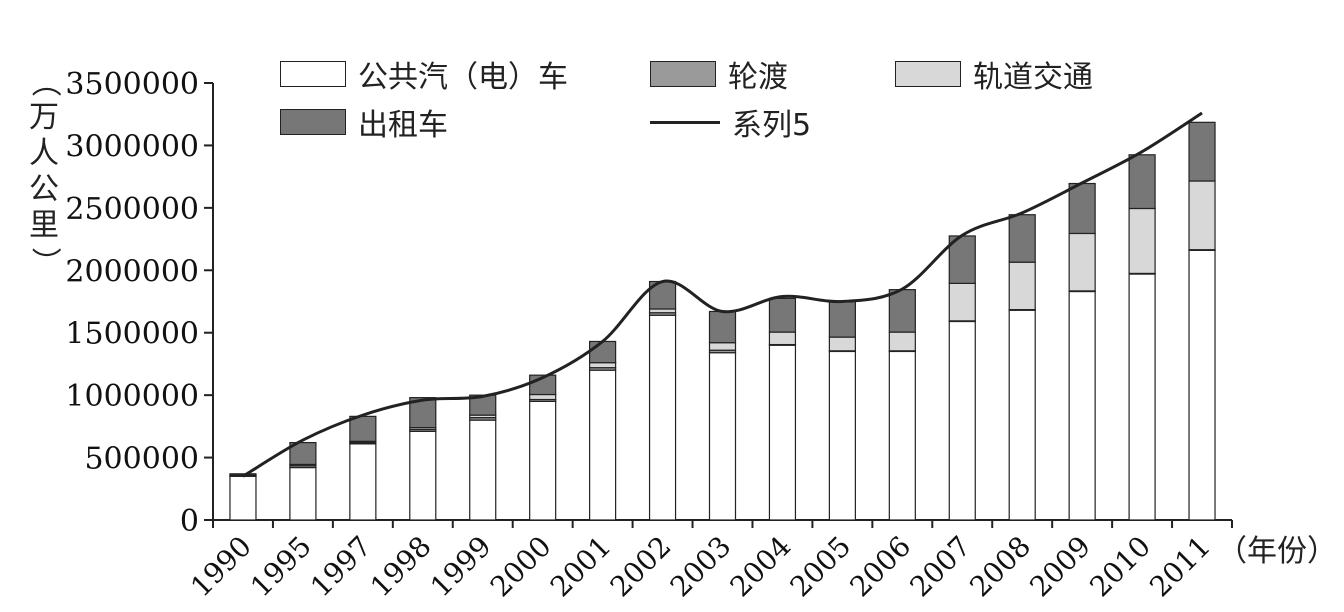  Describe the element at coordinates (44, 153) in the screenshot. I see `y-axis-label-char: 人` at that location.